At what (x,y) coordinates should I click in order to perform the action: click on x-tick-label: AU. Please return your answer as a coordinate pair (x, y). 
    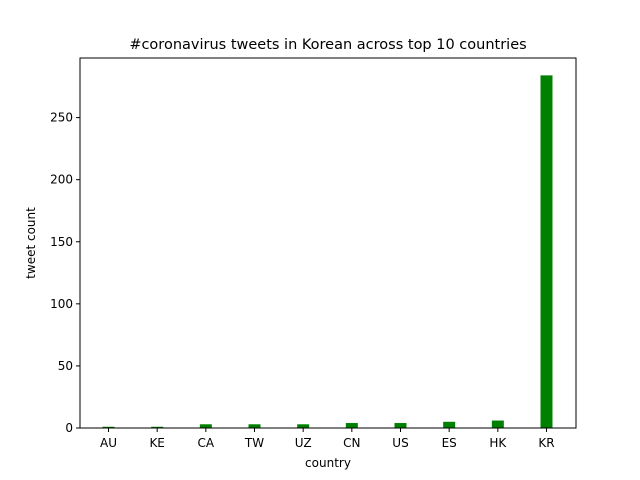
    Looking at the image, I should click on (108, 443).